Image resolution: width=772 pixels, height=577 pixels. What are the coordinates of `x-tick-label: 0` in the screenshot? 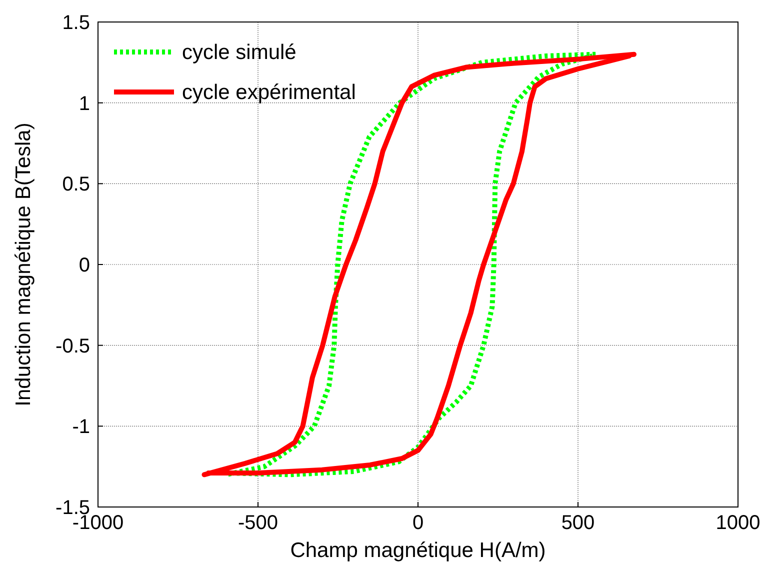 It's located at (418, 523).